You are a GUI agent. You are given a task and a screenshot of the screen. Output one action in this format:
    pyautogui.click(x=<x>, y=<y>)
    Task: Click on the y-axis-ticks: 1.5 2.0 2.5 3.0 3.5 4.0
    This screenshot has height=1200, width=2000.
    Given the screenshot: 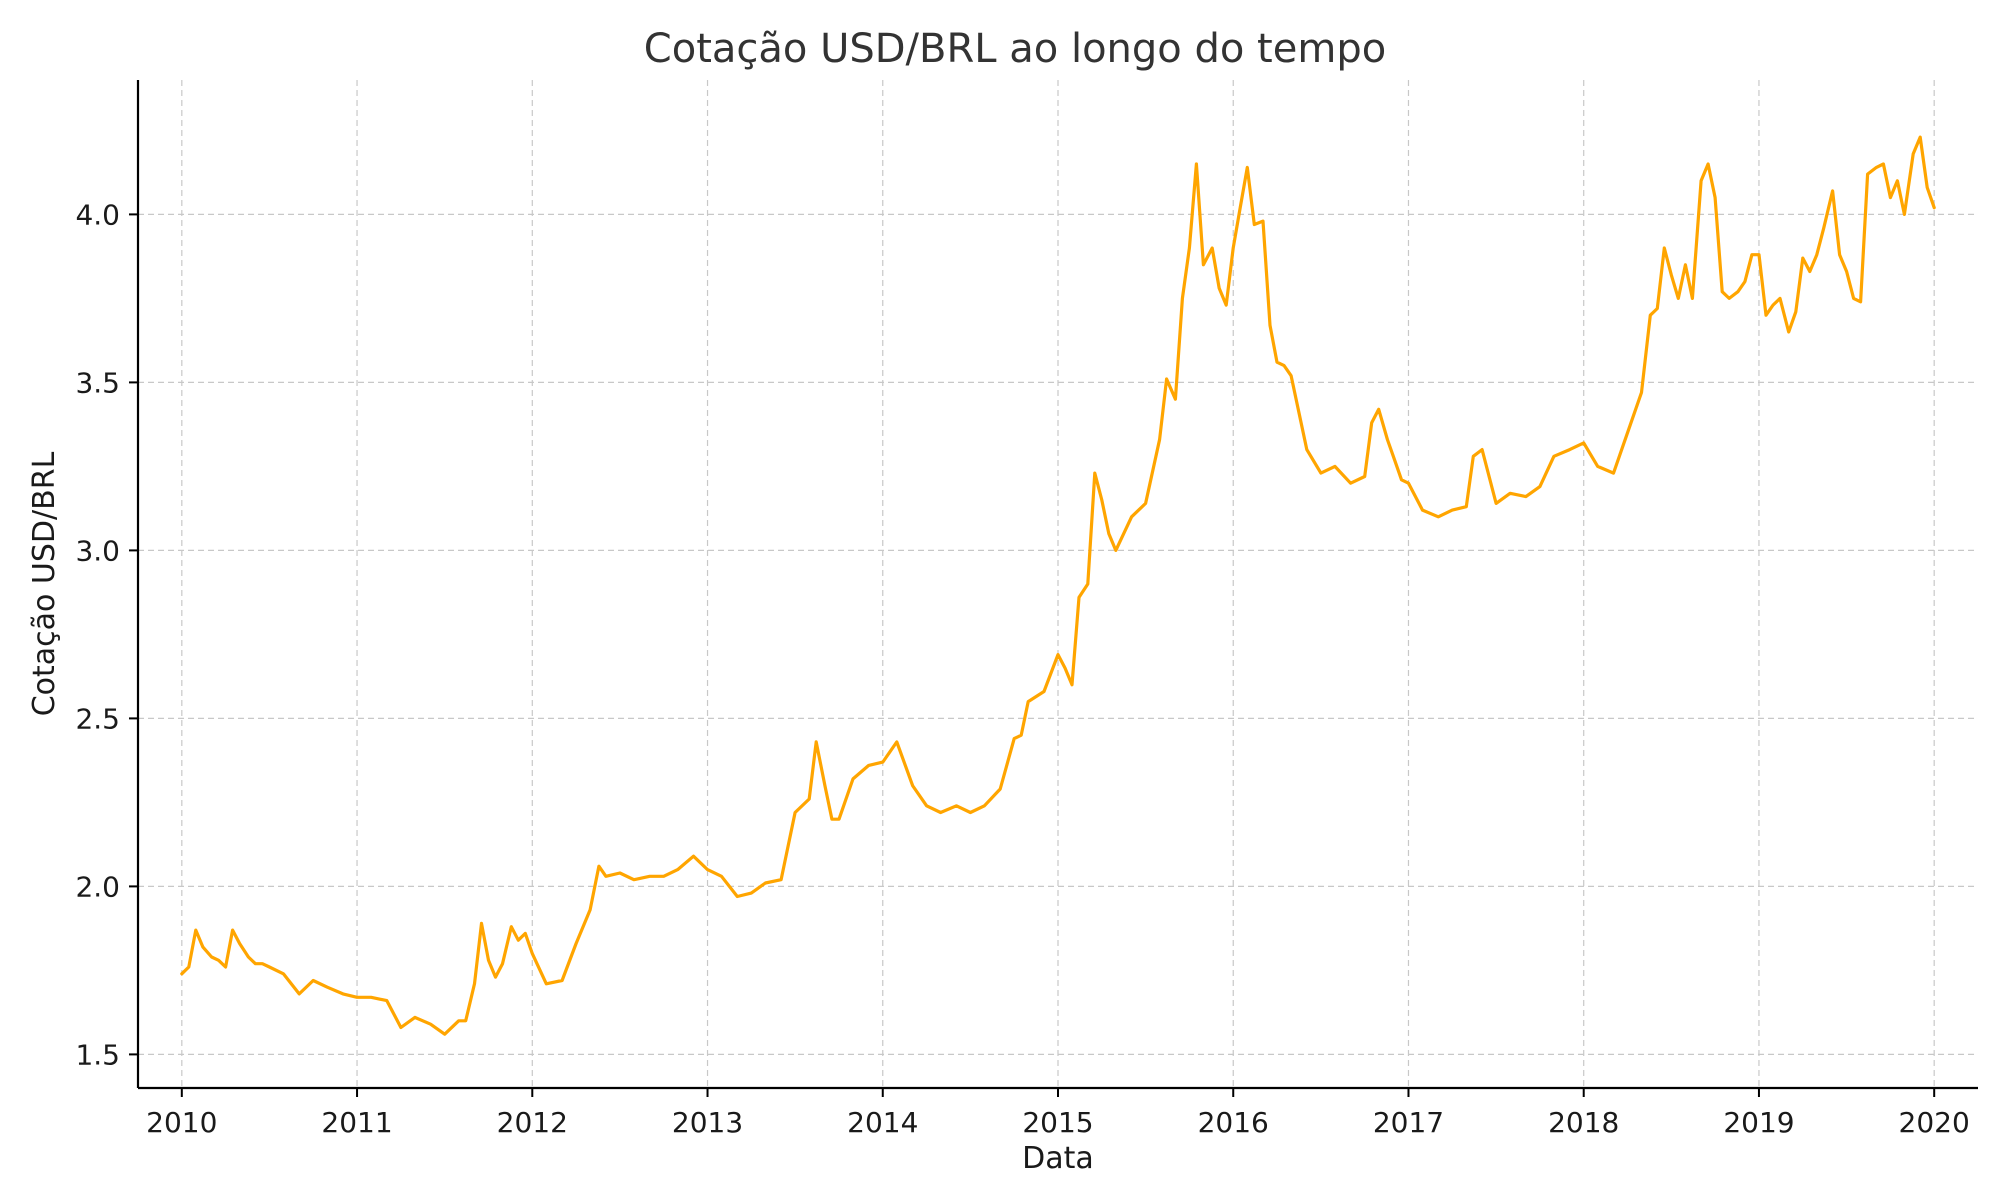 What is the action you would take?
    pyautogui.click(x=106, y=634)
    